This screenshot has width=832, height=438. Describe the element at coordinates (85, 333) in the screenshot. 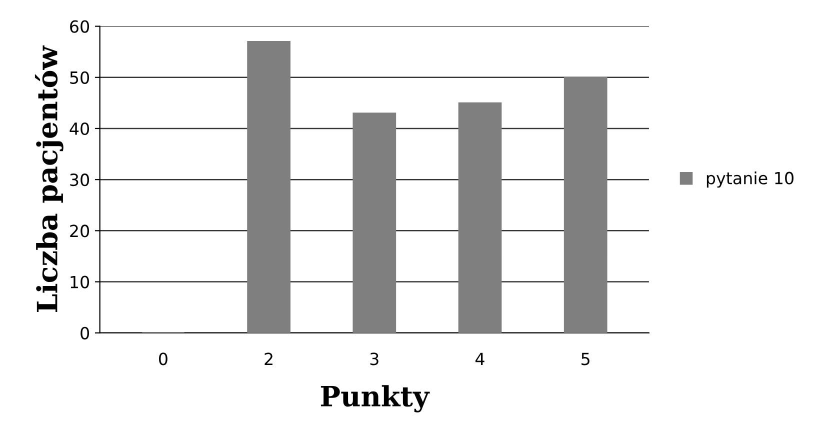

I see `y-tick-label: 0` at that location.